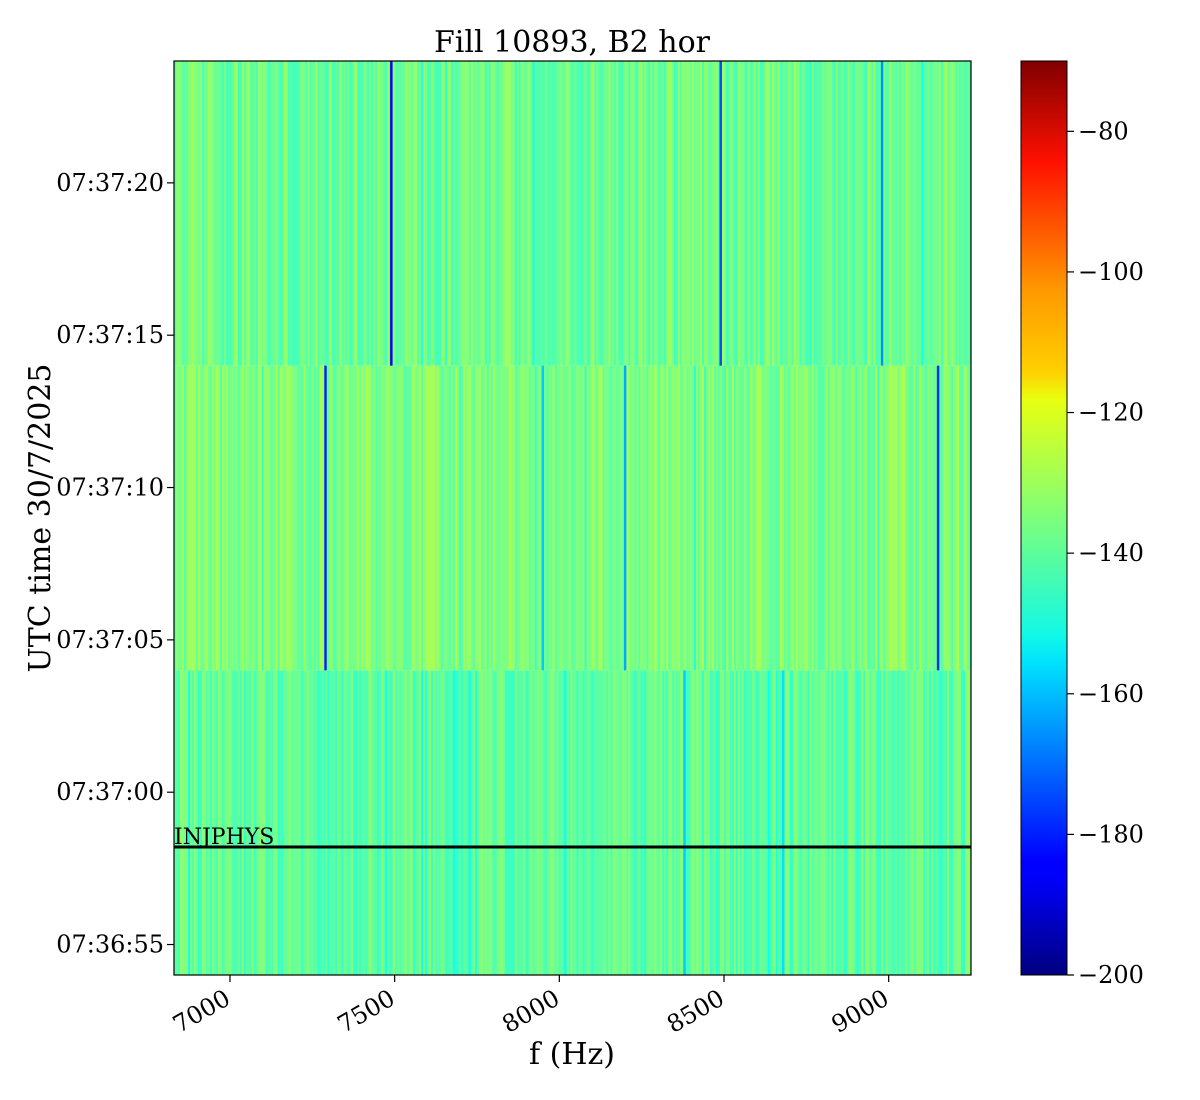 The width and height of the screenshot is (1200, 1100). Describe the element at coordinates (783, 822) in the screenshot. I see `heatmap-dip-line` at that location.